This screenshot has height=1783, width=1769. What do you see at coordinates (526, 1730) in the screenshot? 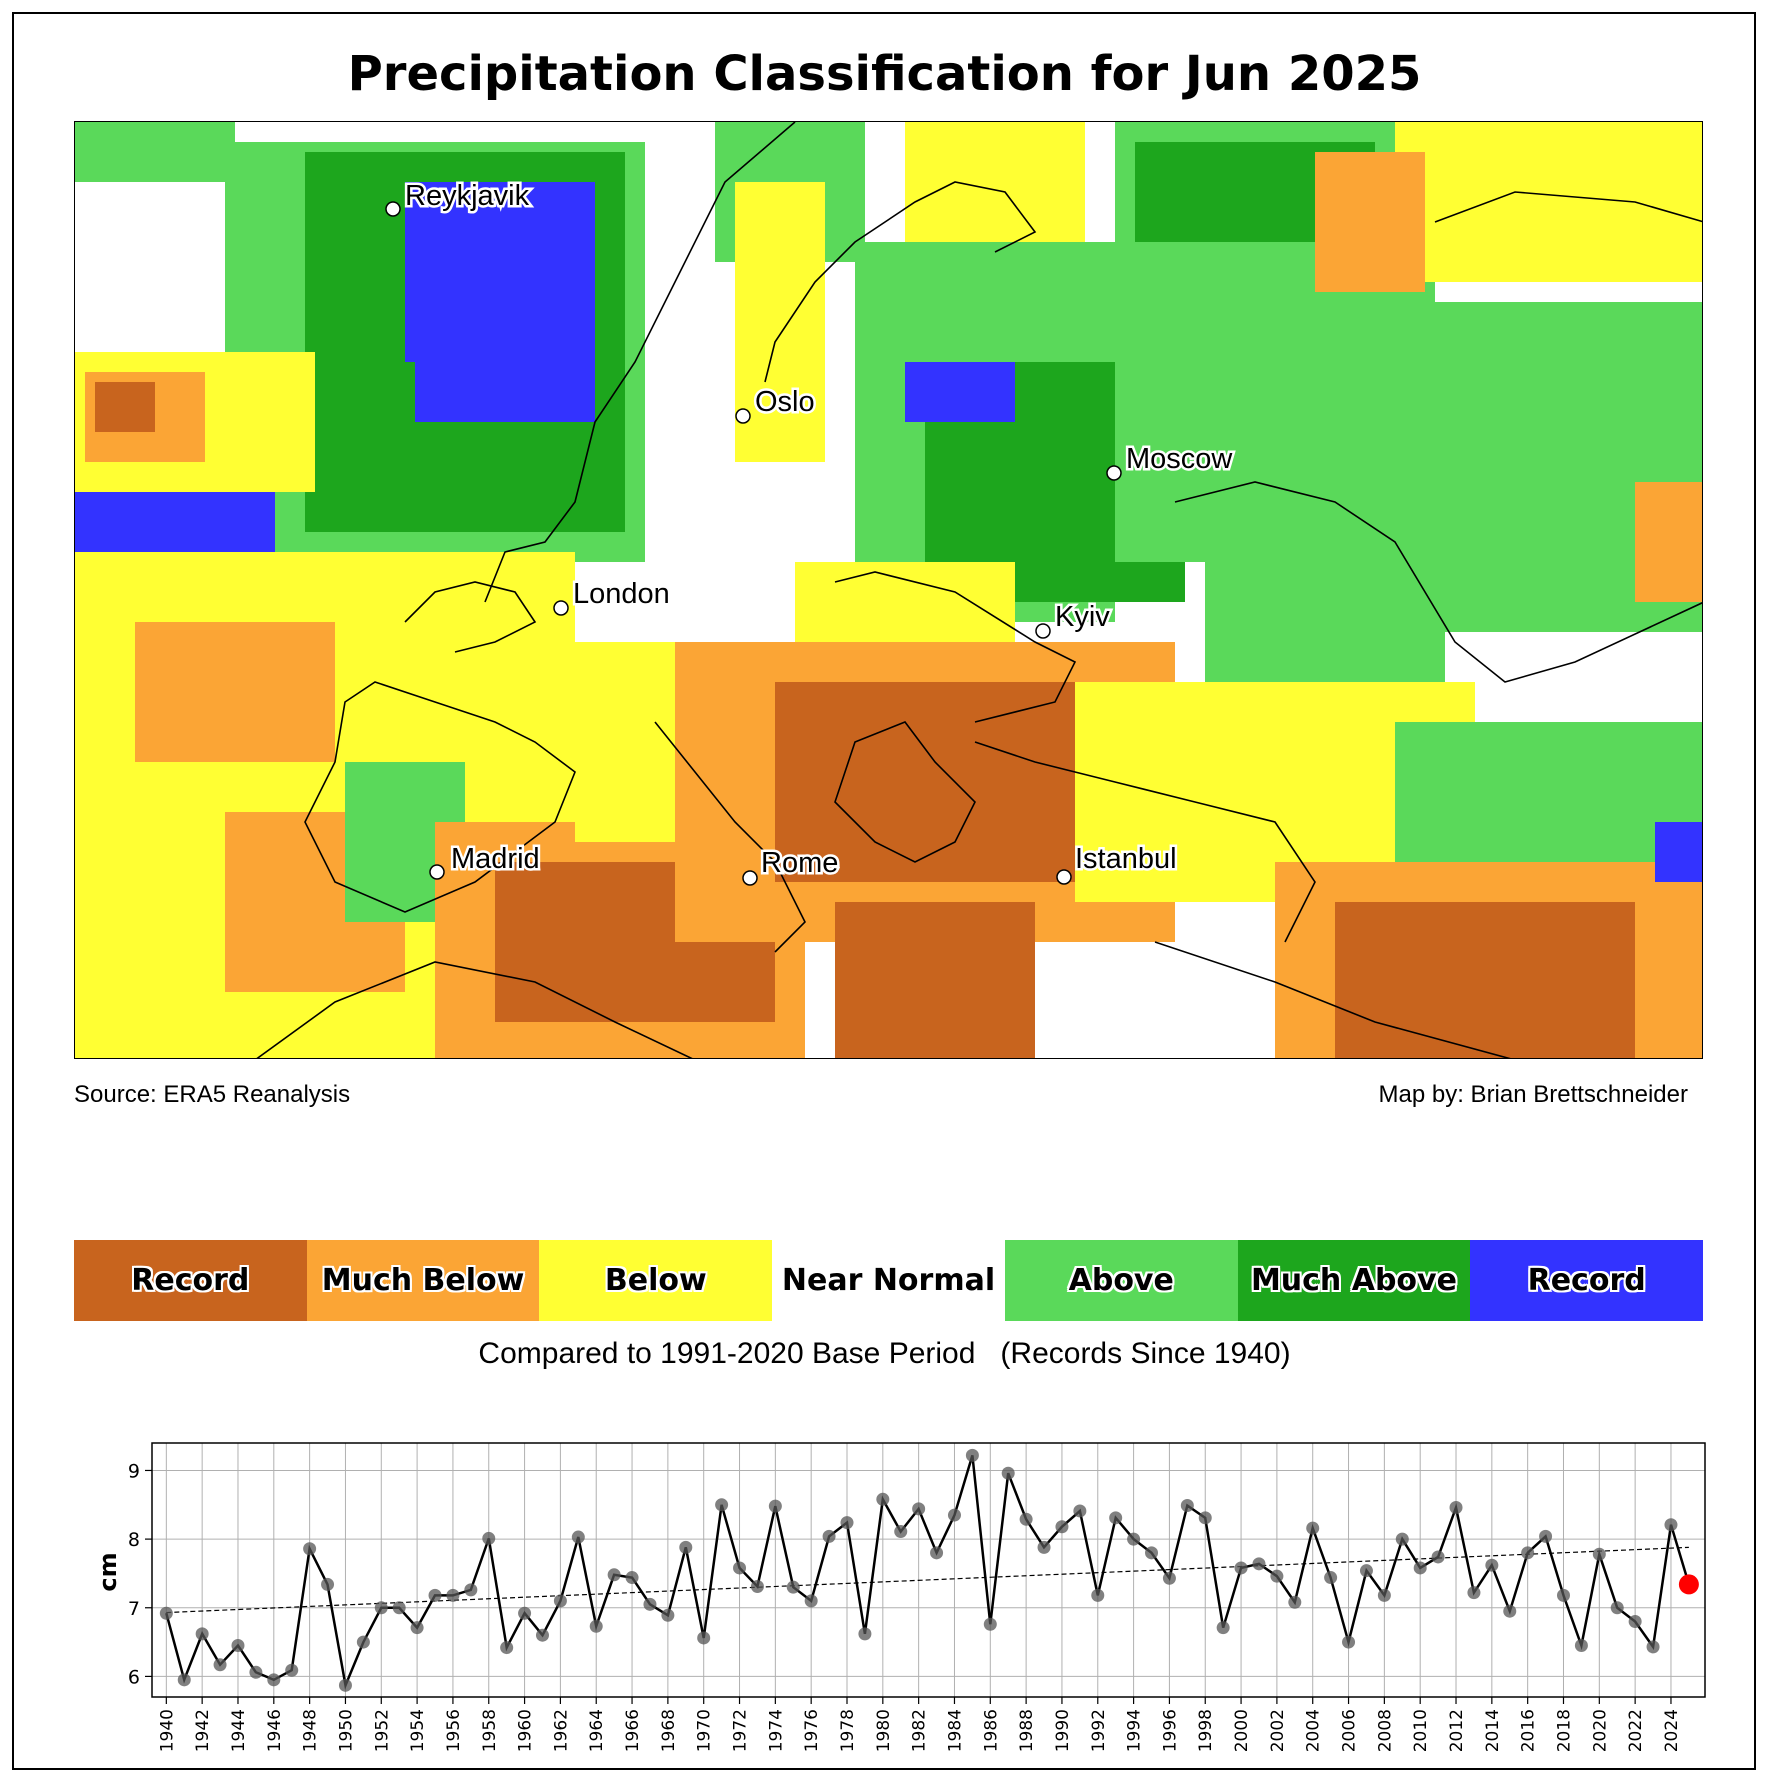
I see `x-tick-label: 1960` at bounding box center [526, 1730].